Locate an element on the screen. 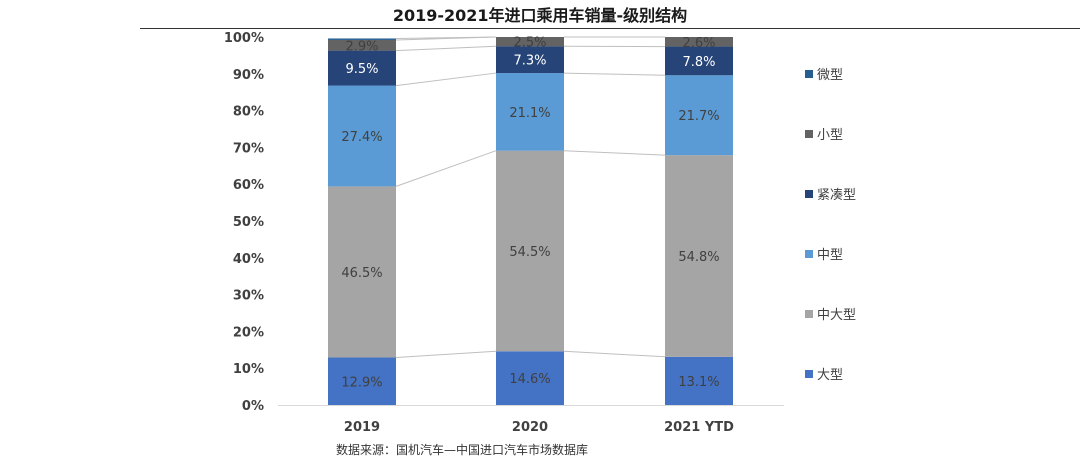 Image resolution: width=1080 pixels, height=464 pixels. legend-label: 微型 is located at coordinates (830, 75).